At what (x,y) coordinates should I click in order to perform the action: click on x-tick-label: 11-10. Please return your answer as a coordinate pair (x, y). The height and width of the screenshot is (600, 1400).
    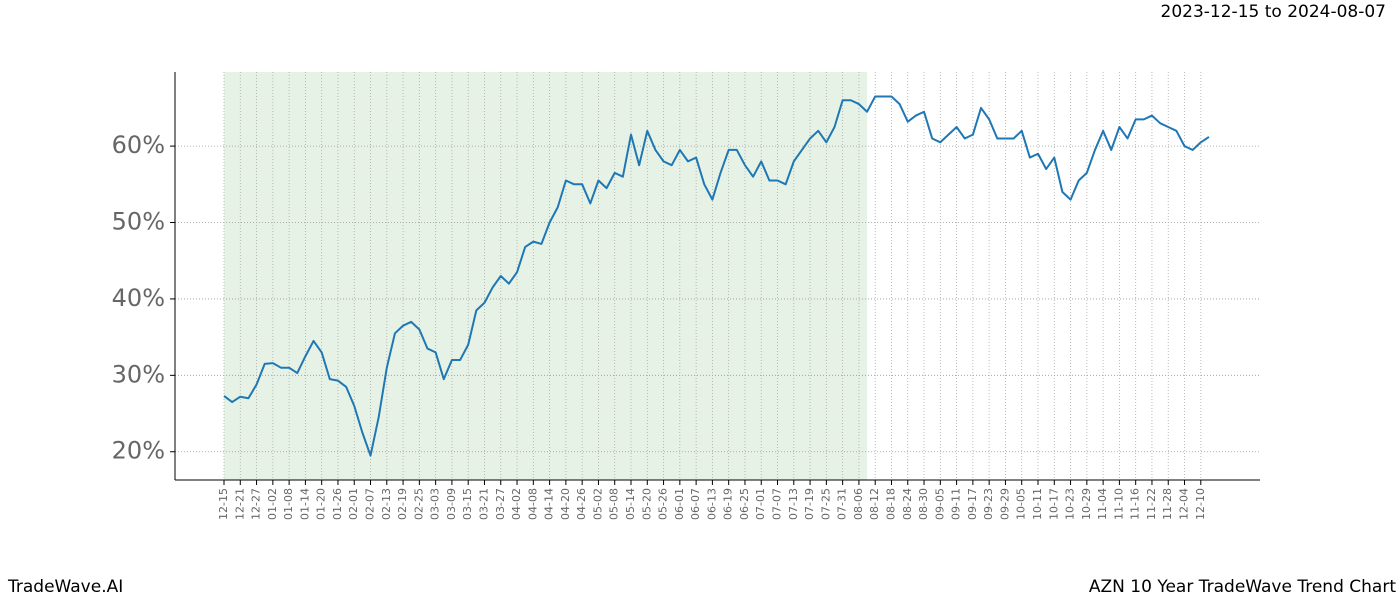
    Looking at the image, I should click on (1118, 504).